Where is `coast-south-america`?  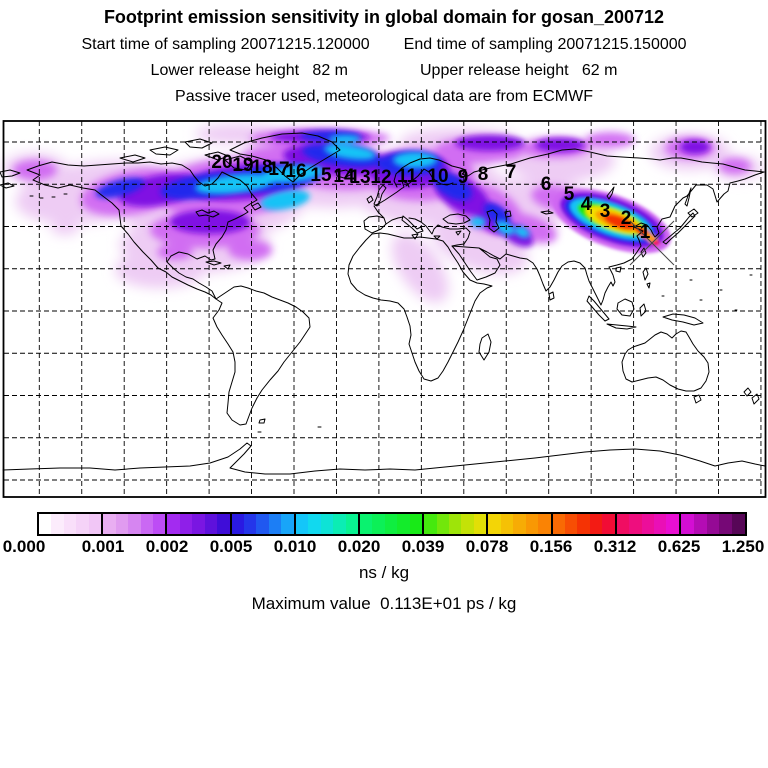
coast-south-america is located at coordinates (261, 355).